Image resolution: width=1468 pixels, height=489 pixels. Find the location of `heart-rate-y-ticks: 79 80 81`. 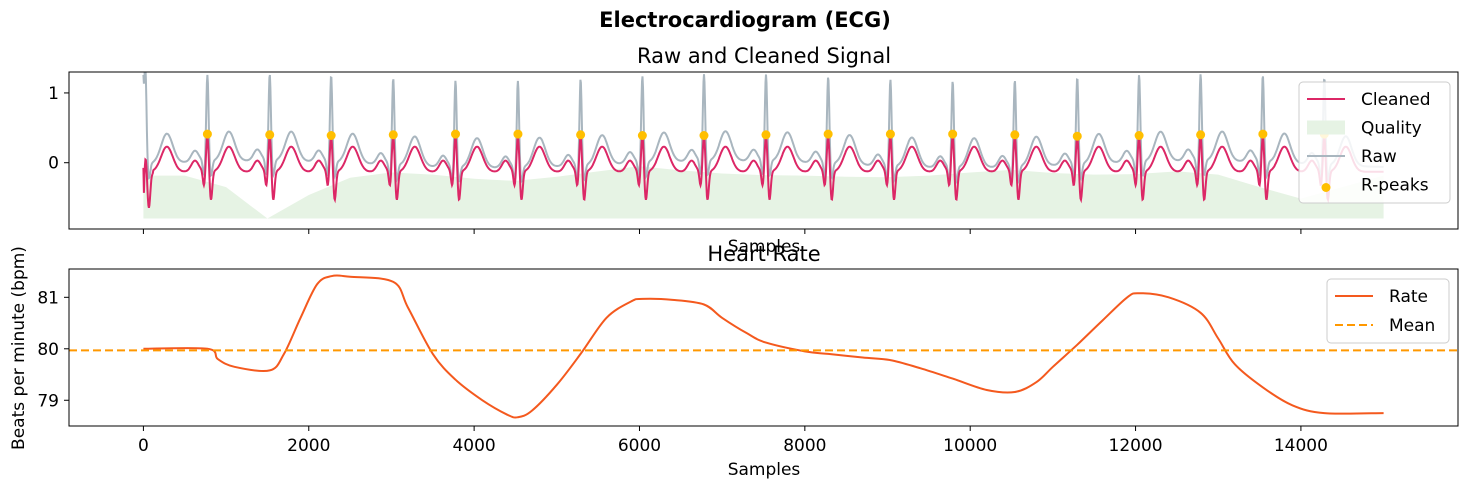

heart-rate-y-ticks: 79 80 81 is located at coordinates (53, 349).